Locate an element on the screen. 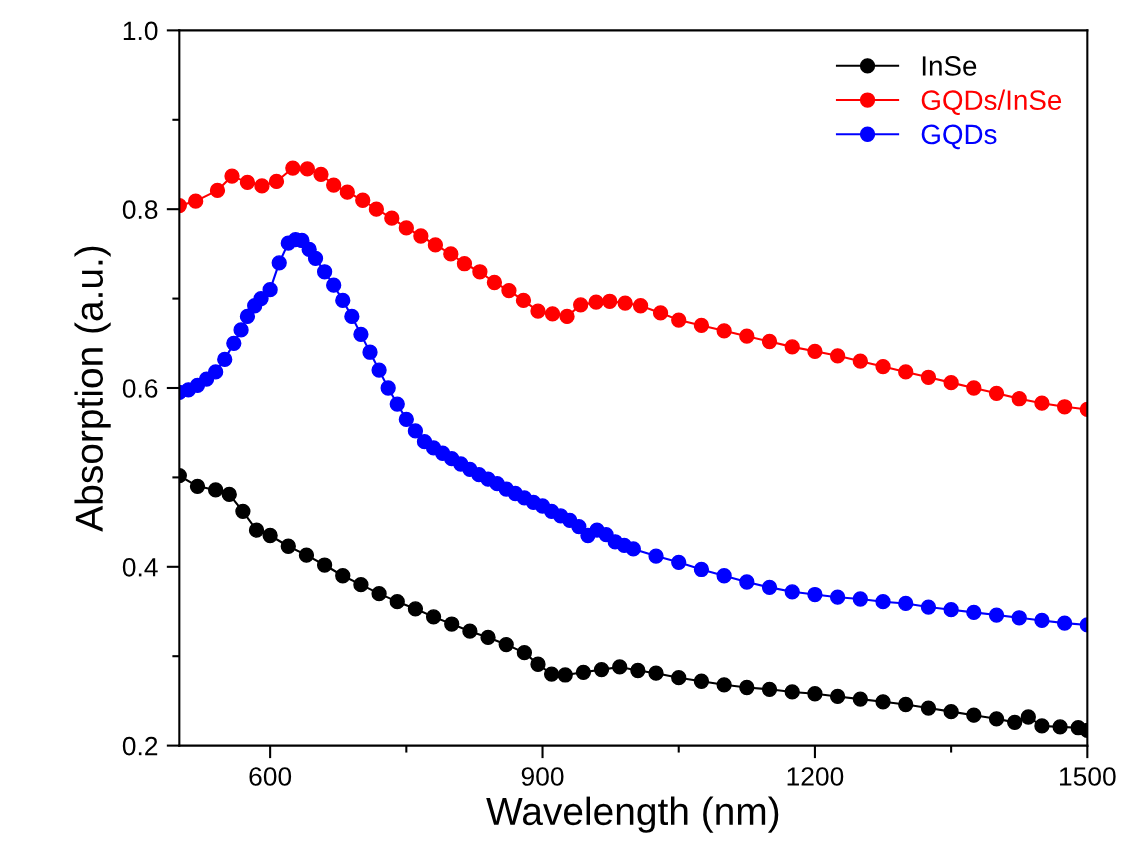 The height and width of the screenshot is (868, 1135). y-tick-label: 0.4 is located at coordinates (140, 567).